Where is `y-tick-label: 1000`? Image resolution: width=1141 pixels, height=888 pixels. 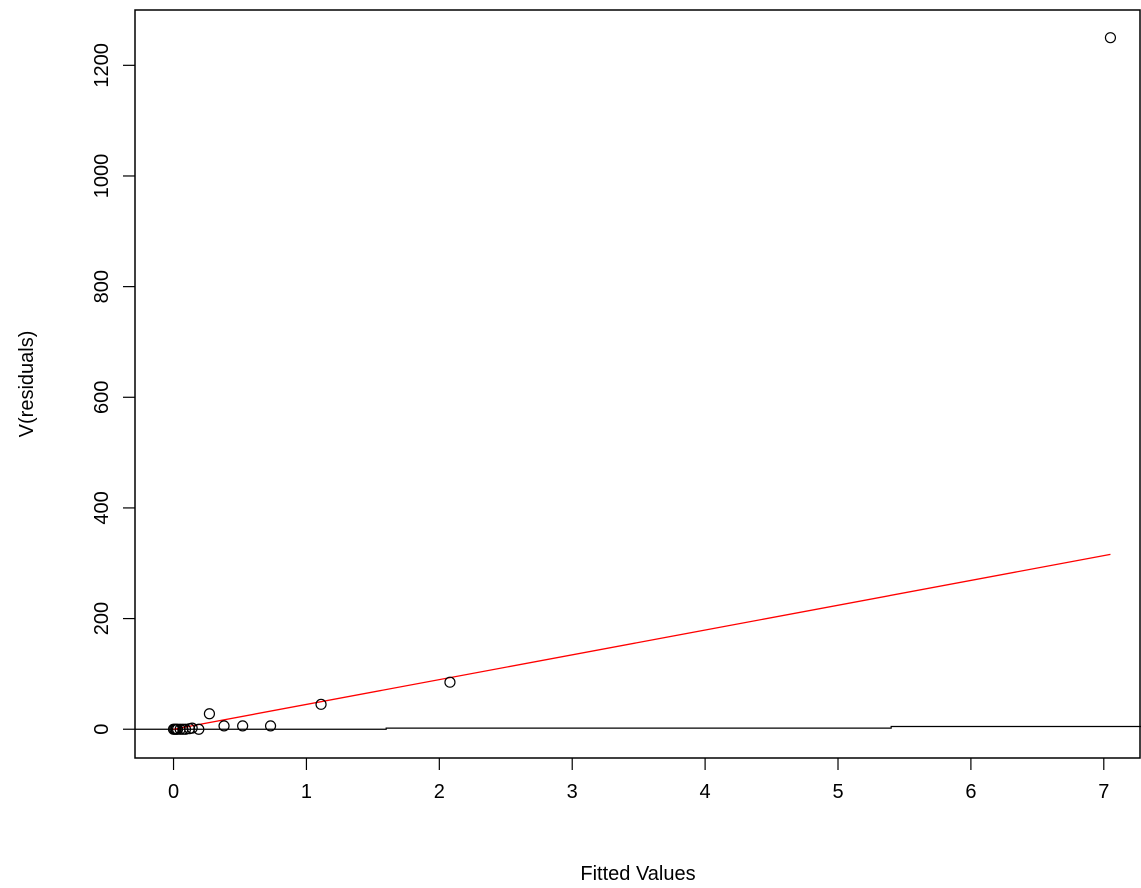
y-tick-label: 1000 is located at coordinates (102, 176).